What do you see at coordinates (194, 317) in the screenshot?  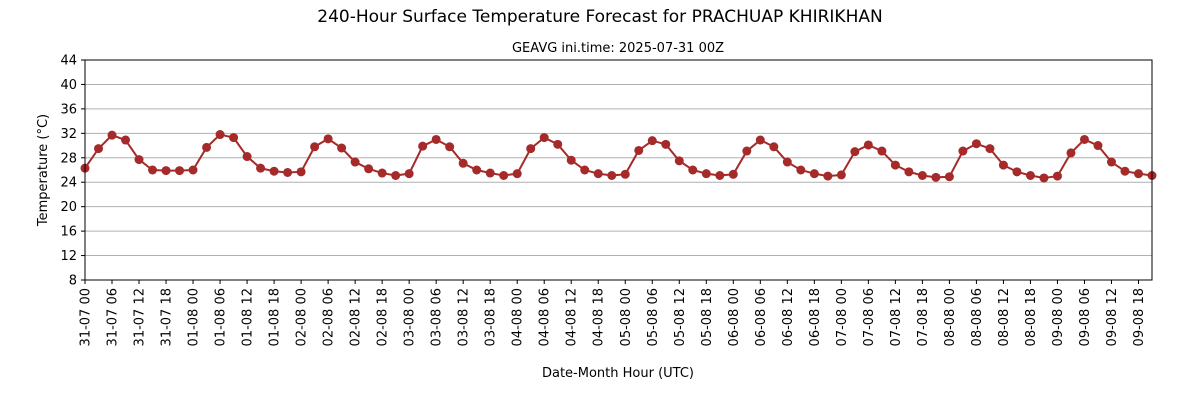 I see `x-tick-label: 01-08 00` at bounding box center [194, 317].